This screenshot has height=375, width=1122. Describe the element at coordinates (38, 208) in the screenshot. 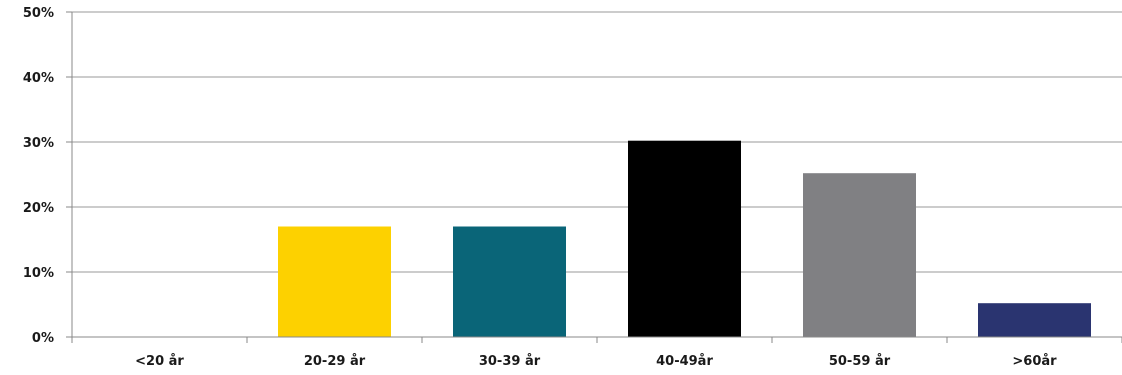

I see `y-tick-label: 20%` at that location.